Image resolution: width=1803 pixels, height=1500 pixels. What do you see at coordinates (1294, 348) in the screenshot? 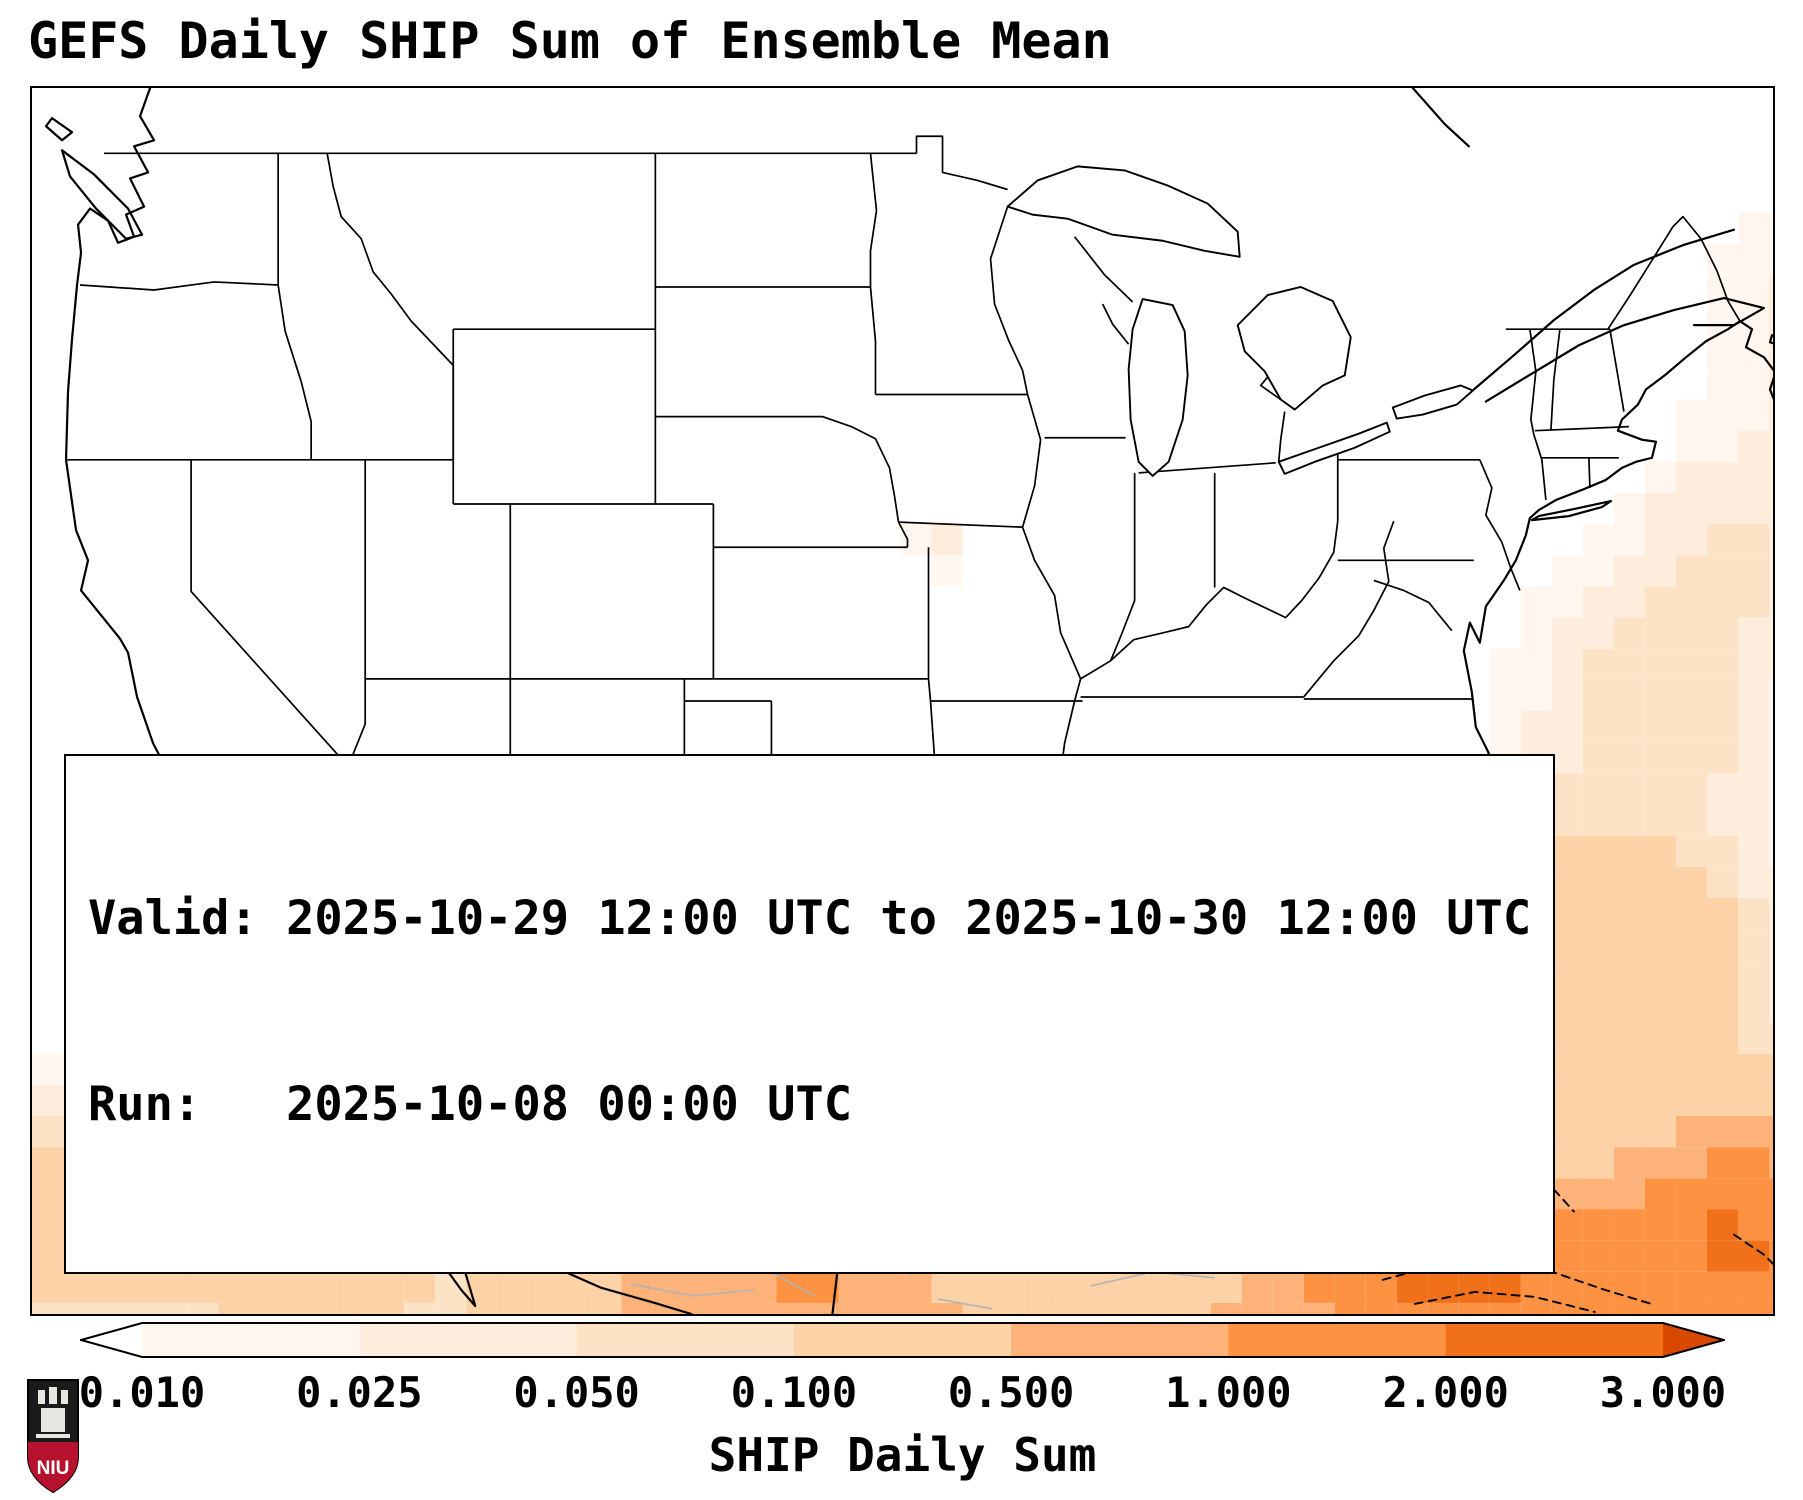
I see `lake-huron` at bounding box center [1294, 348].